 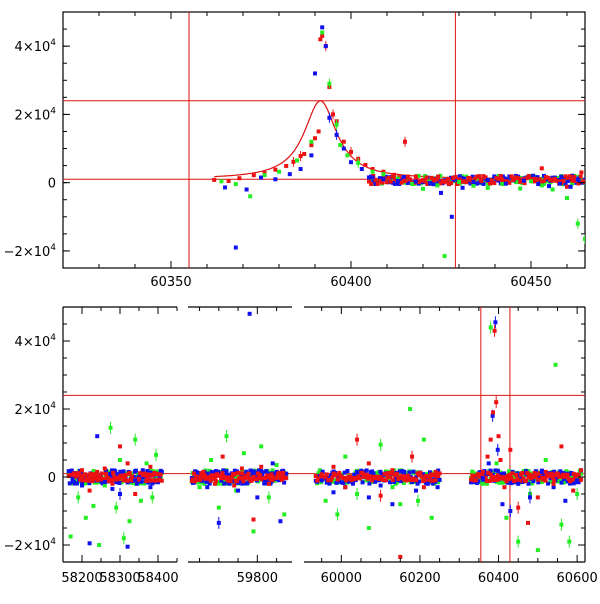 What do you see at coordinates (30, 251) in the screenshot?
I see `y-tick-label: −2×104` at bounding box center [30, 251].